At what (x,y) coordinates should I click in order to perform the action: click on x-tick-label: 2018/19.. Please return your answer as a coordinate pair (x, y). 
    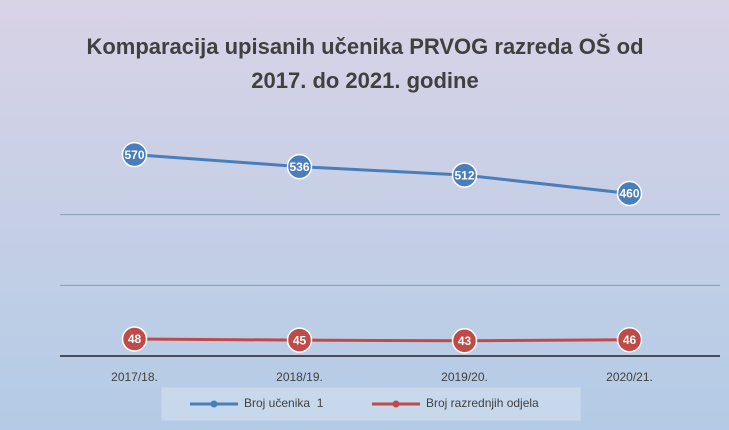
    Looking at the image, I should click on (299, 377).